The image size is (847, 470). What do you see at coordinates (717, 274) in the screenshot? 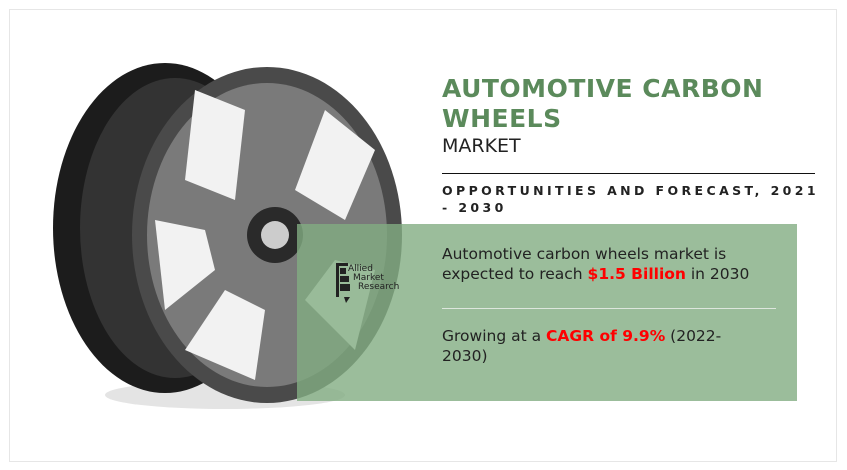
I see `stat1-suffix: in 2030` at bounding box center [717, 274].